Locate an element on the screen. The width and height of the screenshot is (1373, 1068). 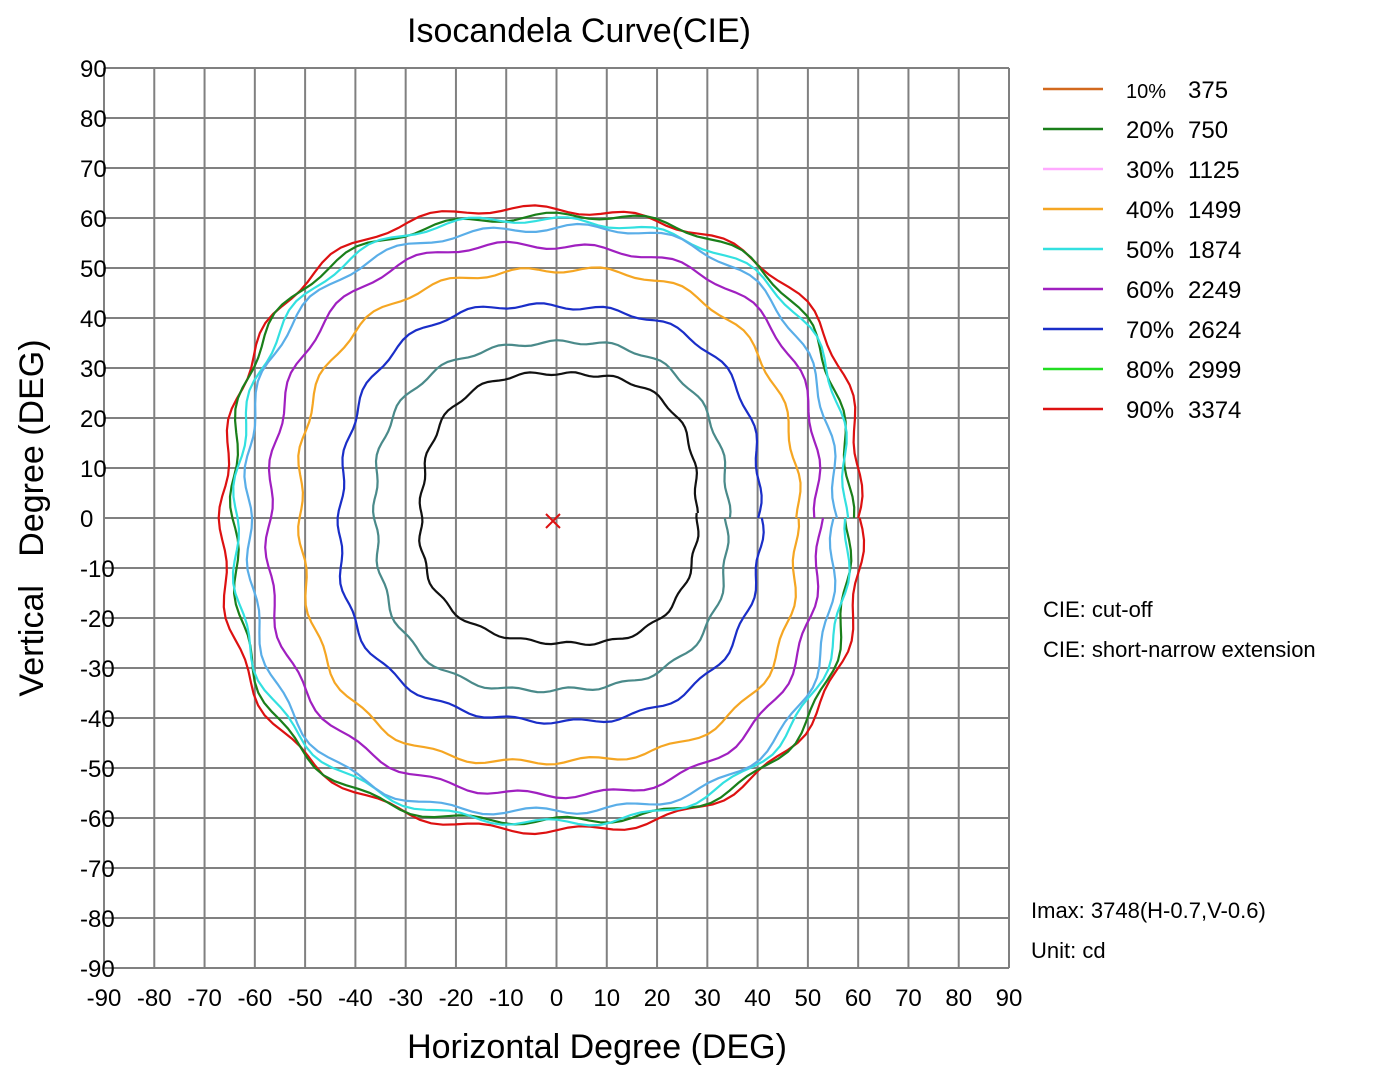
x-tick-label: 10 is located at coordinates (606, 998).